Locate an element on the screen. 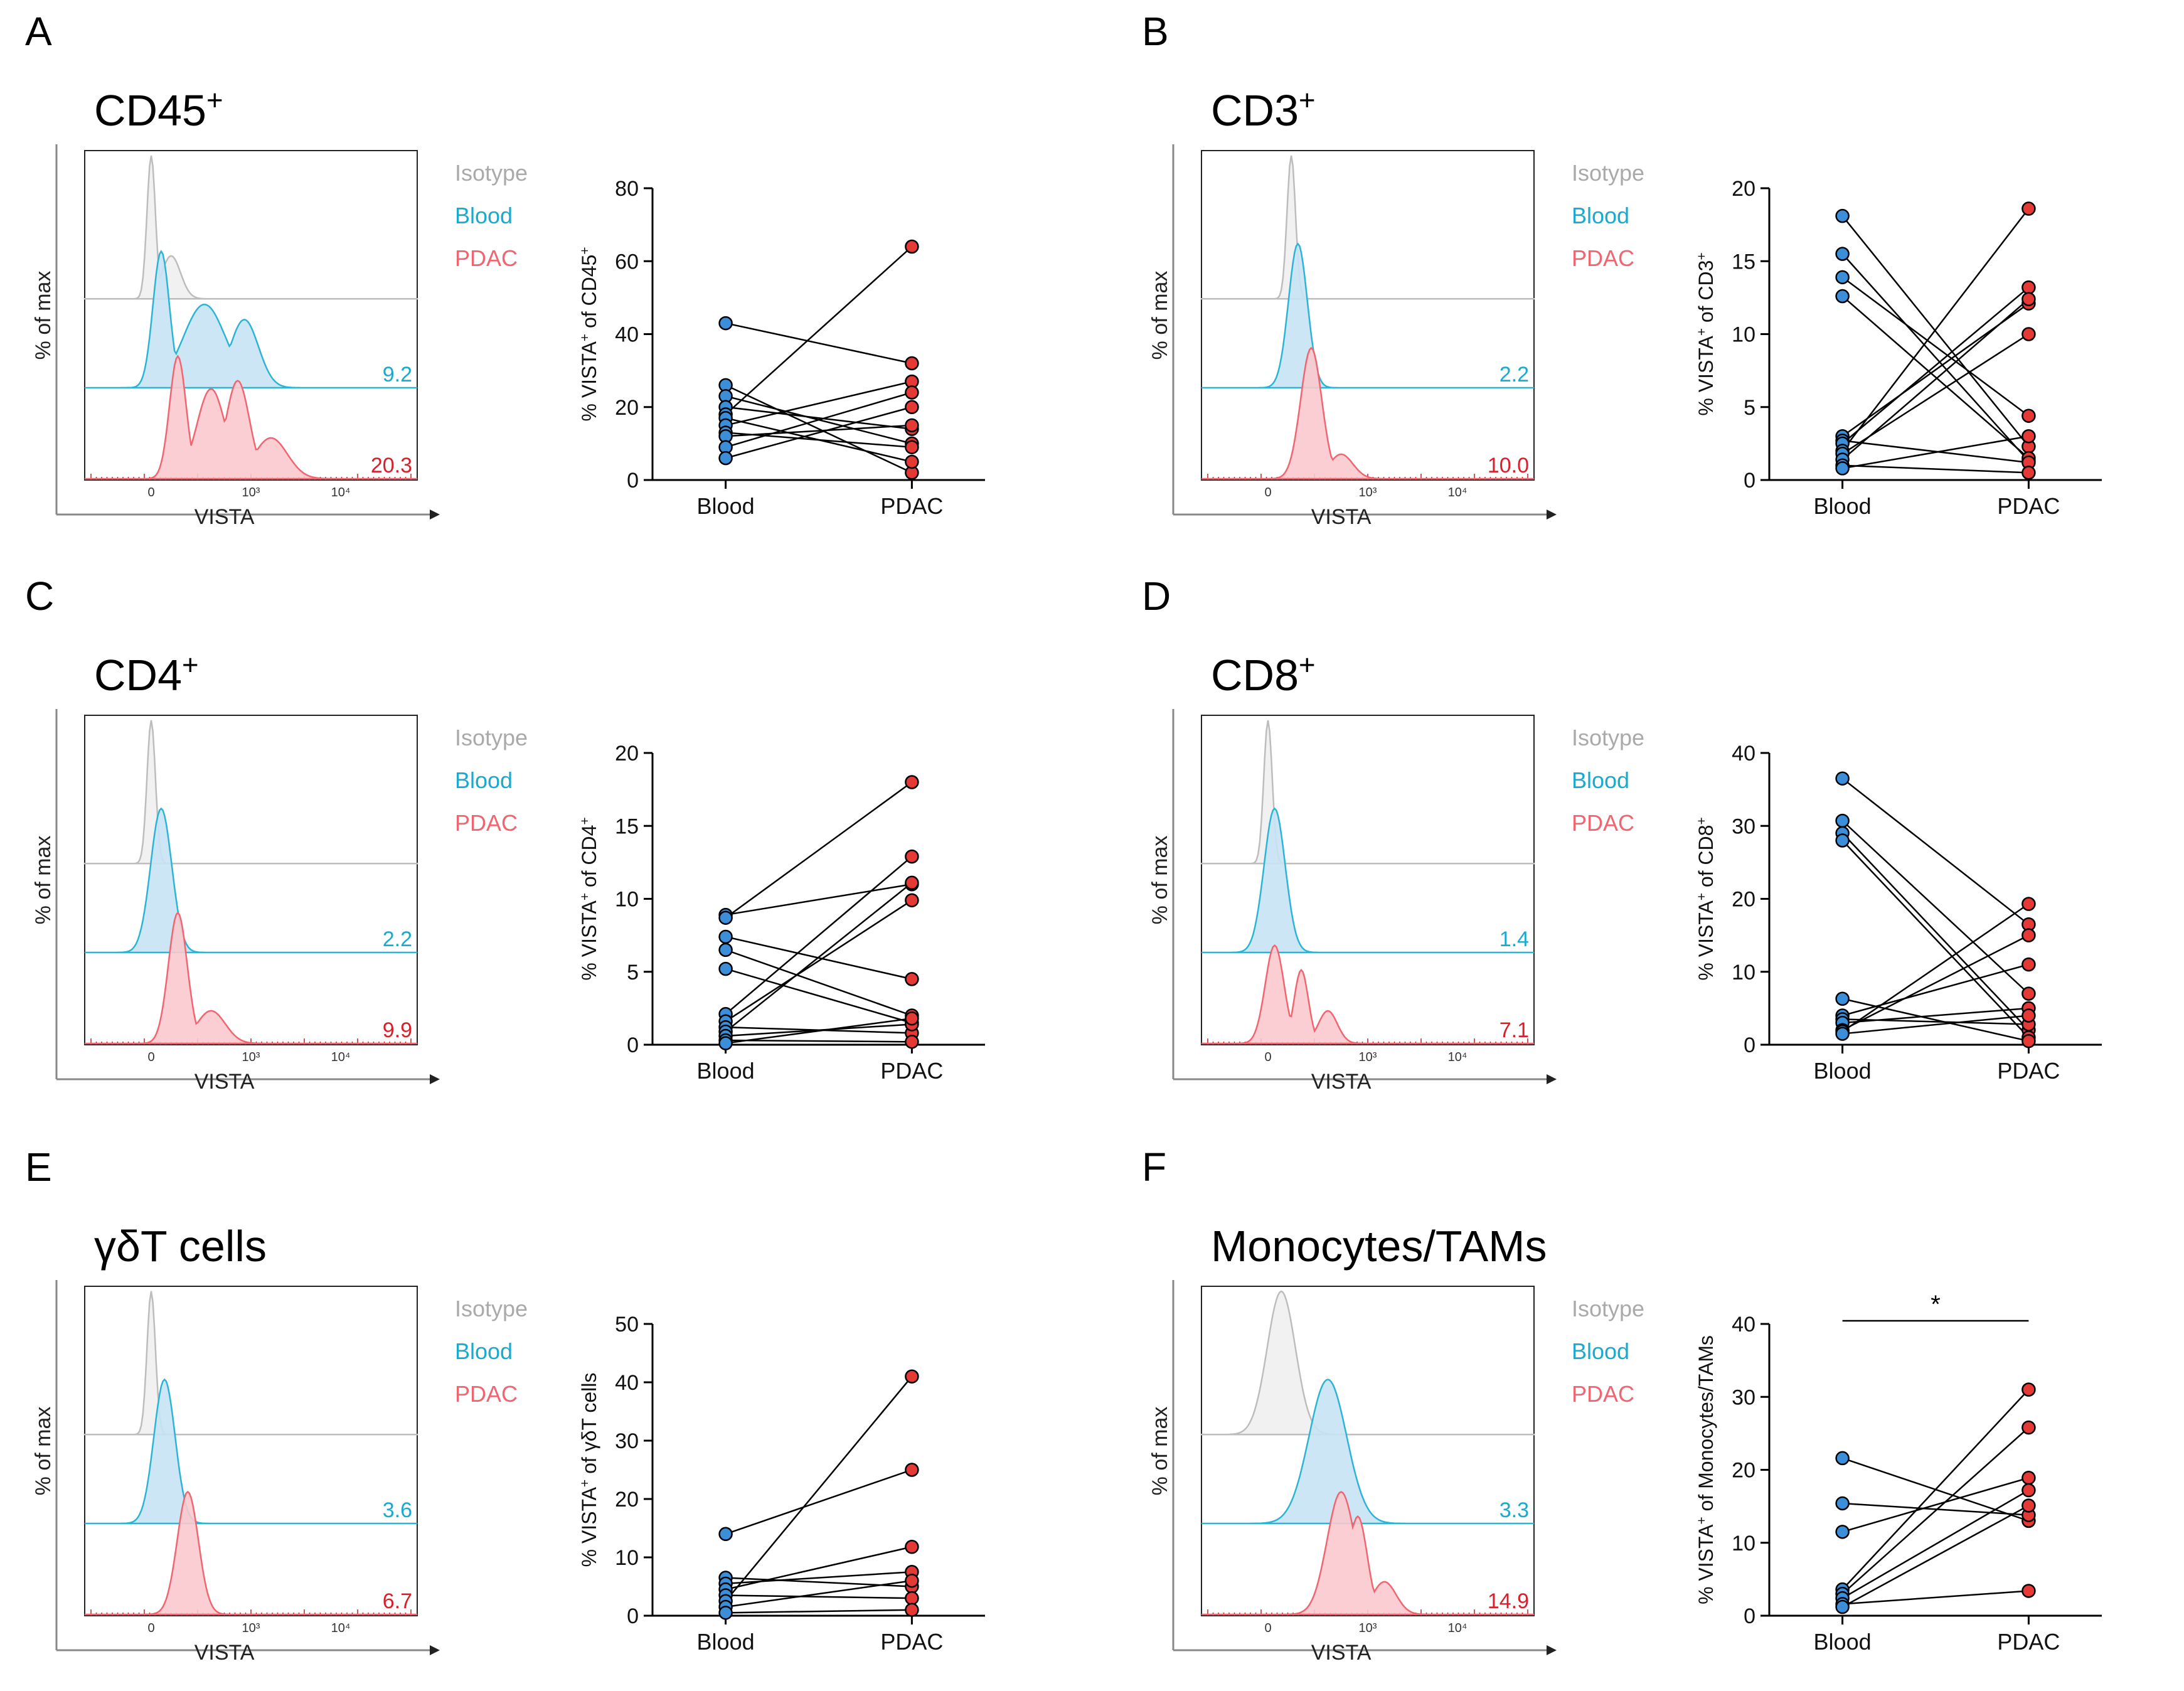 The image size is (2184, 1691). hist-ylabel: % of max is located at coordinates (1160, 880).